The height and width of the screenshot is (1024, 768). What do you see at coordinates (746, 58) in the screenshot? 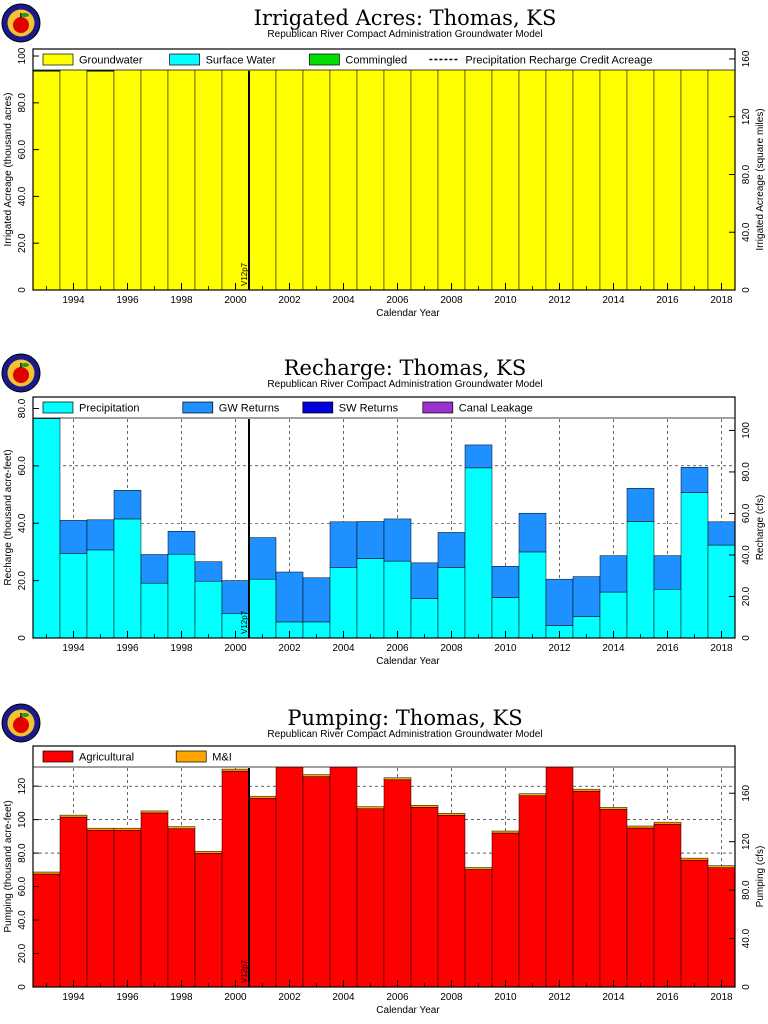
I see `y-right-tick-label: 160` at bounding box center [746, 58].